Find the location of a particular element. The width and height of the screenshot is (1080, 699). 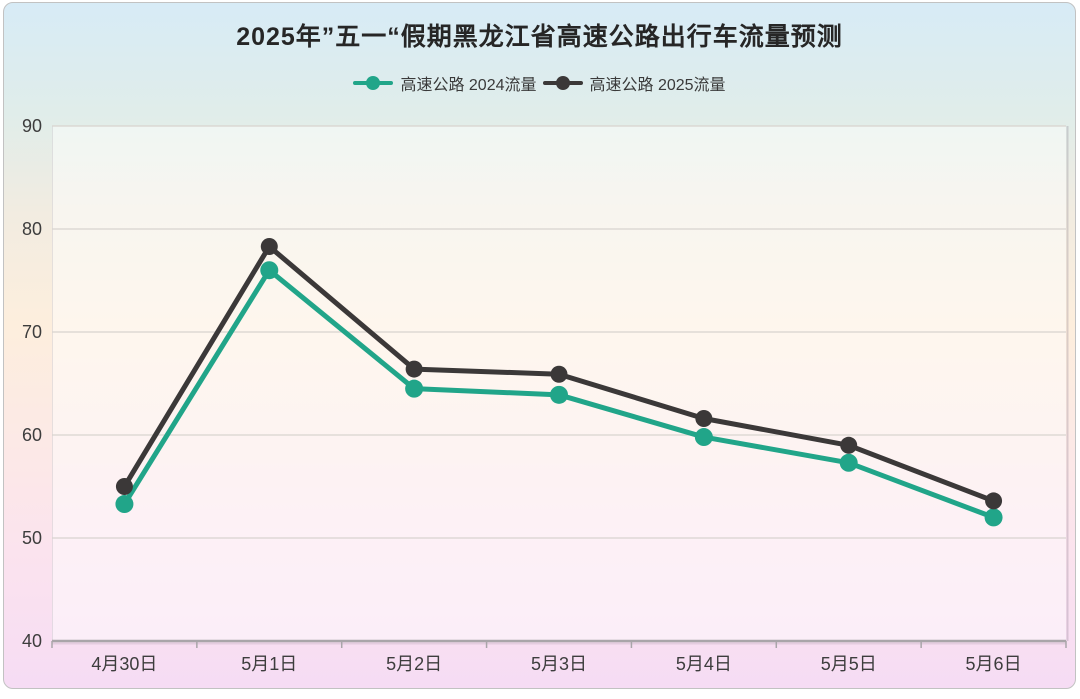

y-tick-label-90: 90 is located at coordinates (32, 126).